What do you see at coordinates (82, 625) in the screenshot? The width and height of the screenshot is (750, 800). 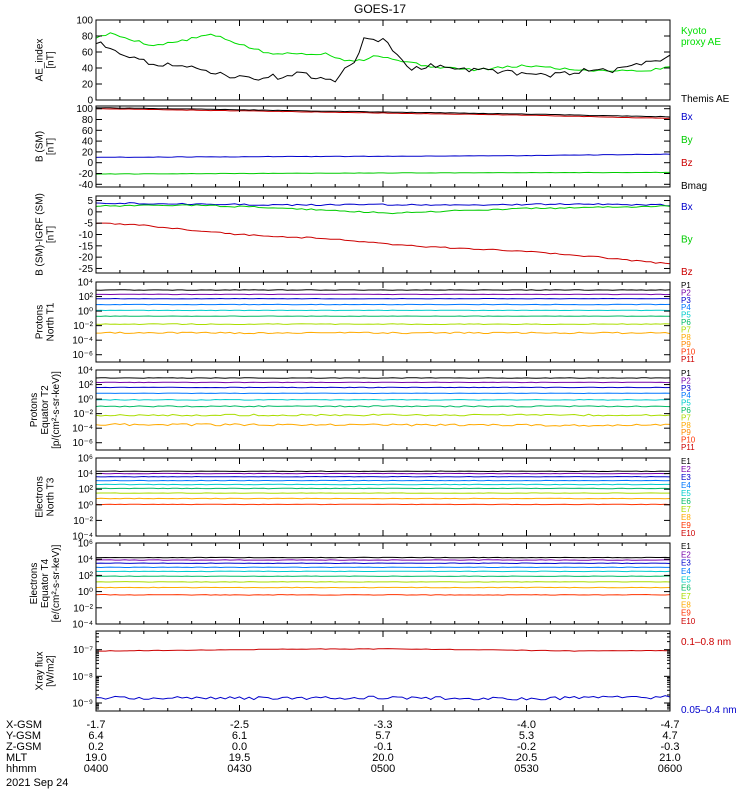 I see `ytick-label: 10⁻⁴` at bounding box center [82, 625].